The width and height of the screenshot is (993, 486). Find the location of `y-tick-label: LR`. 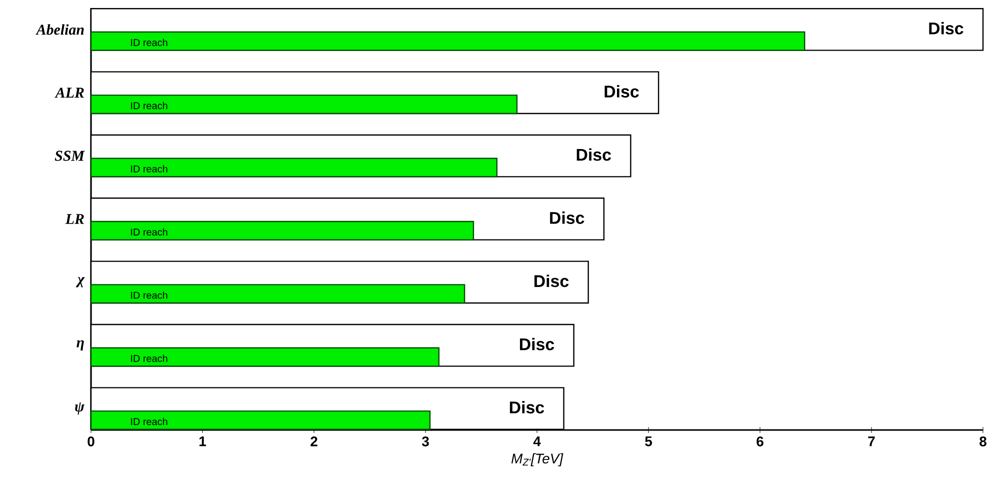

y-tick-label: LR is located at coordinates (74, 219).